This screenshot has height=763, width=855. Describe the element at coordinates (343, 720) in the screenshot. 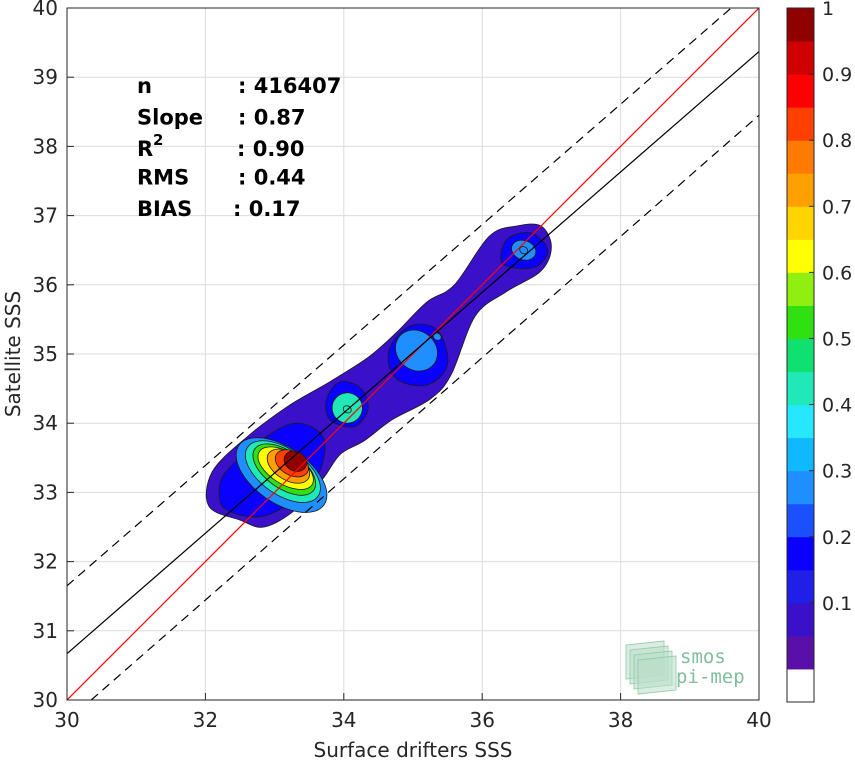

I see `x-tick-label: 34` at that location.